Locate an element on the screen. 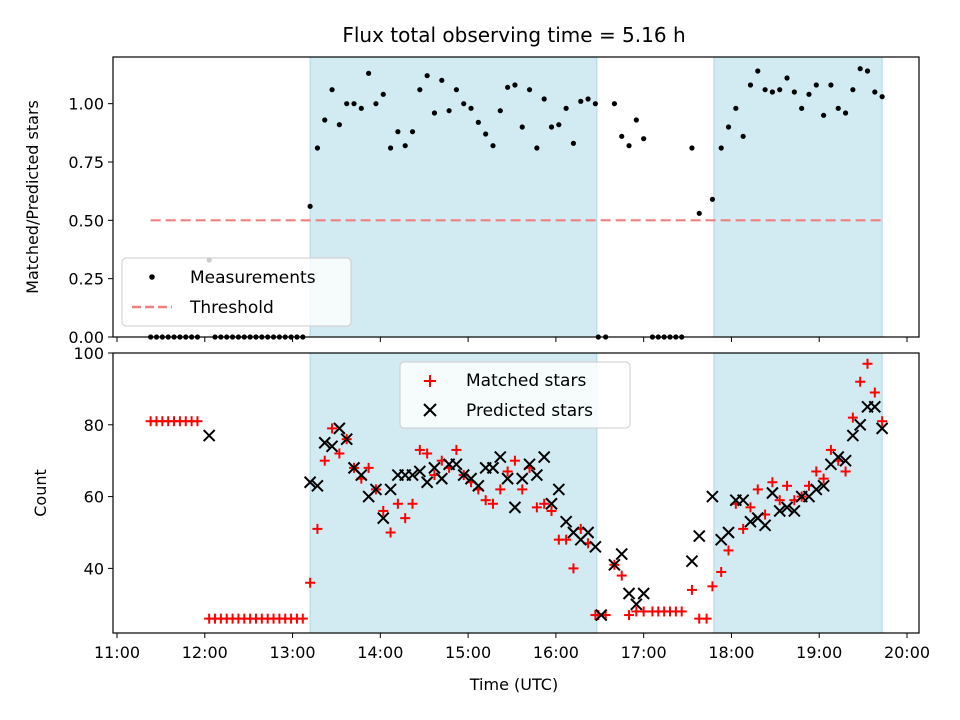  top-legend-box is located at coordinates (236, 292).